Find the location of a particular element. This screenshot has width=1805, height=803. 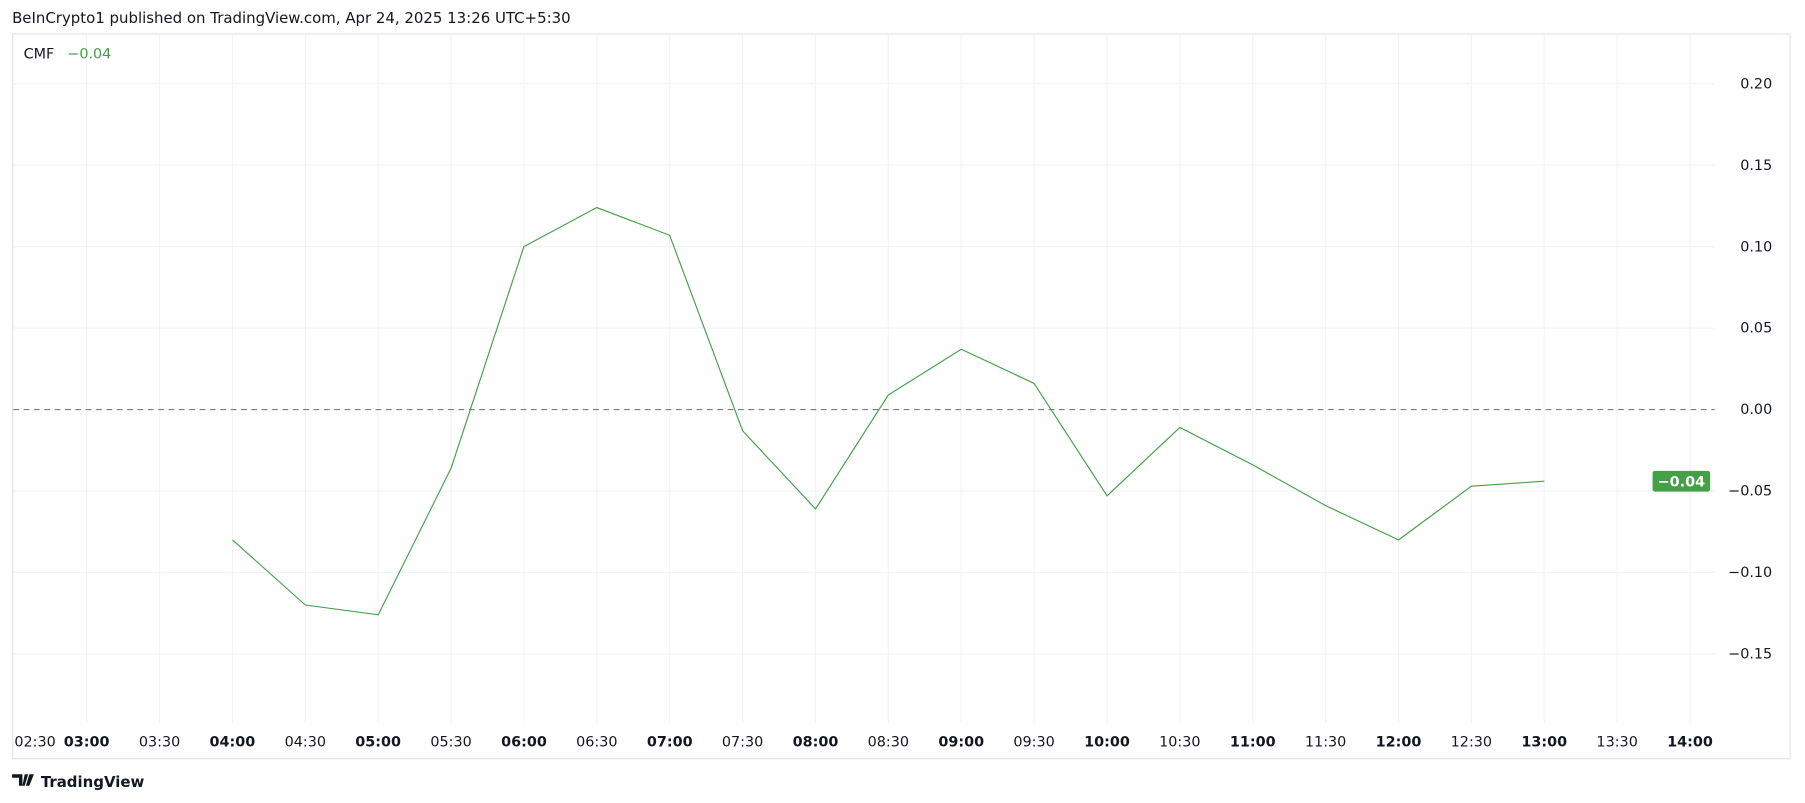

x-tick-label: 09:30 is located at coordinates (1033, 743).